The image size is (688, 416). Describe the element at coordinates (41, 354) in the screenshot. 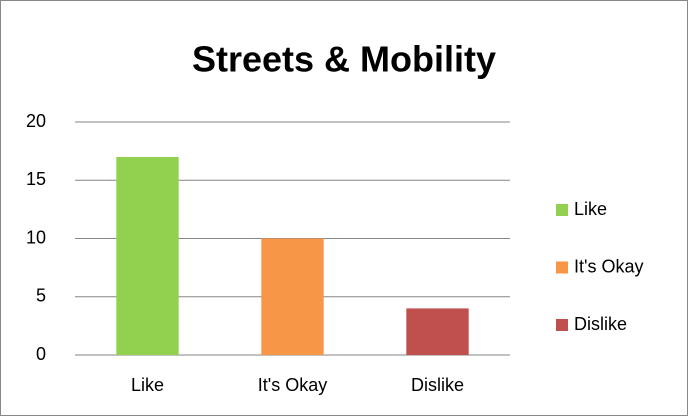

I see `y-tick-label: 0` at that location.